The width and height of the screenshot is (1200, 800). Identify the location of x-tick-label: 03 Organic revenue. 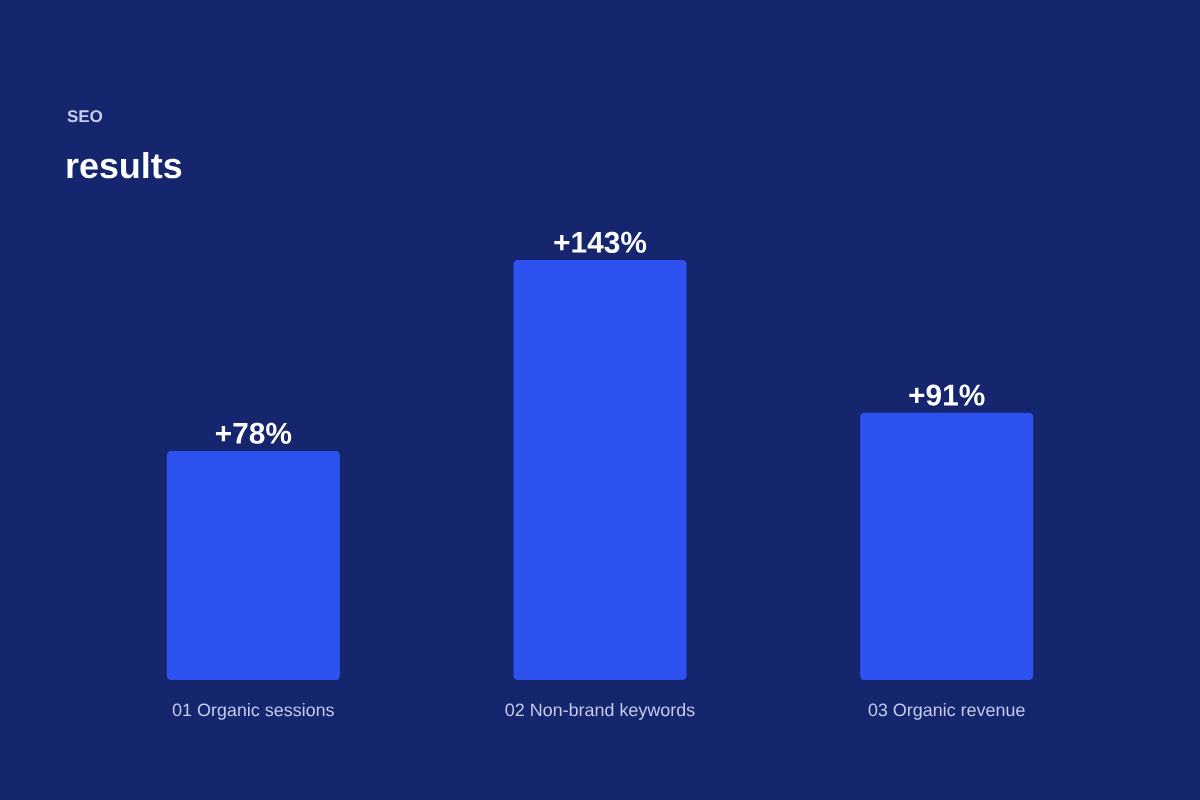
(946, 711).